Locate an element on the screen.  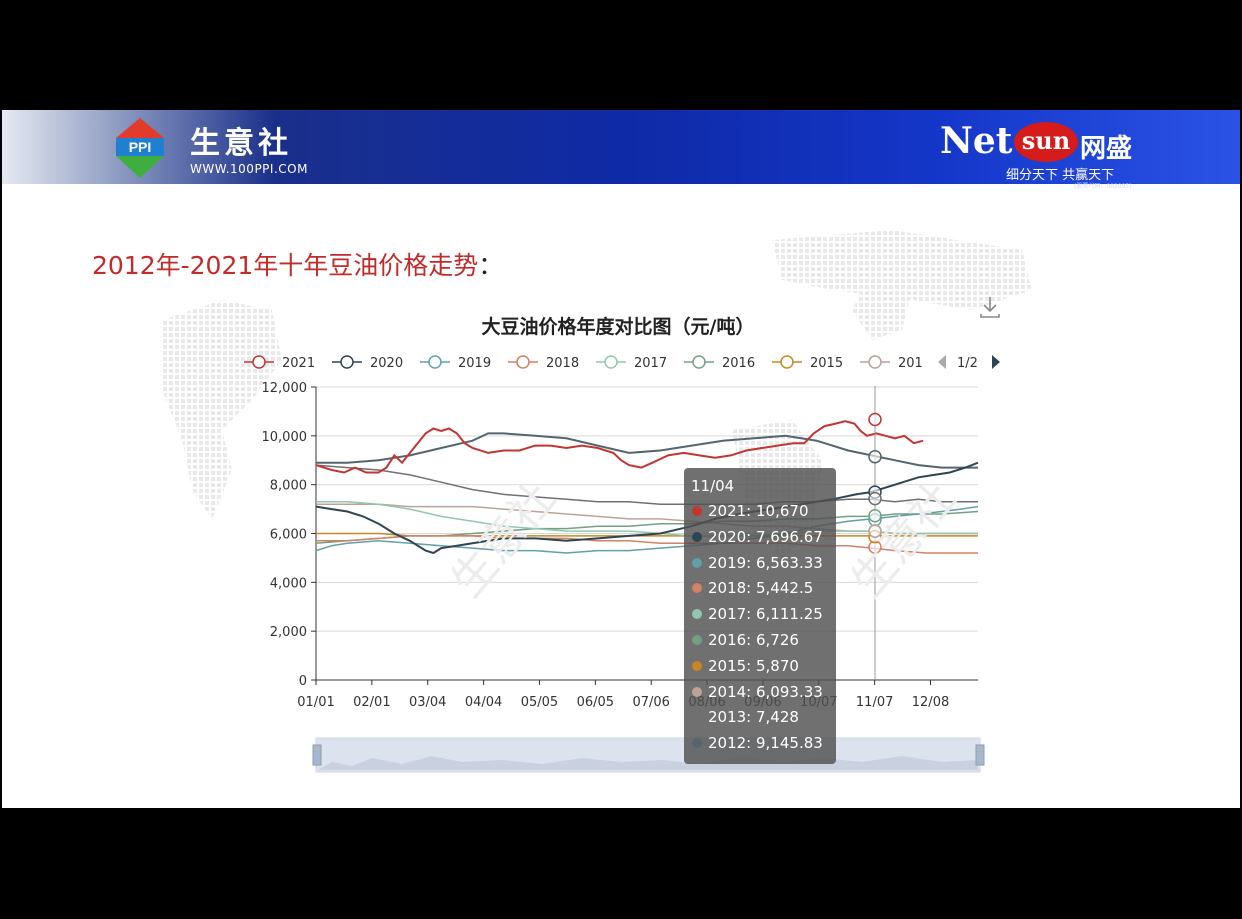
chart-title: 大豆油价格年度对比图（元/吨） is located at coordinates (618, 326).